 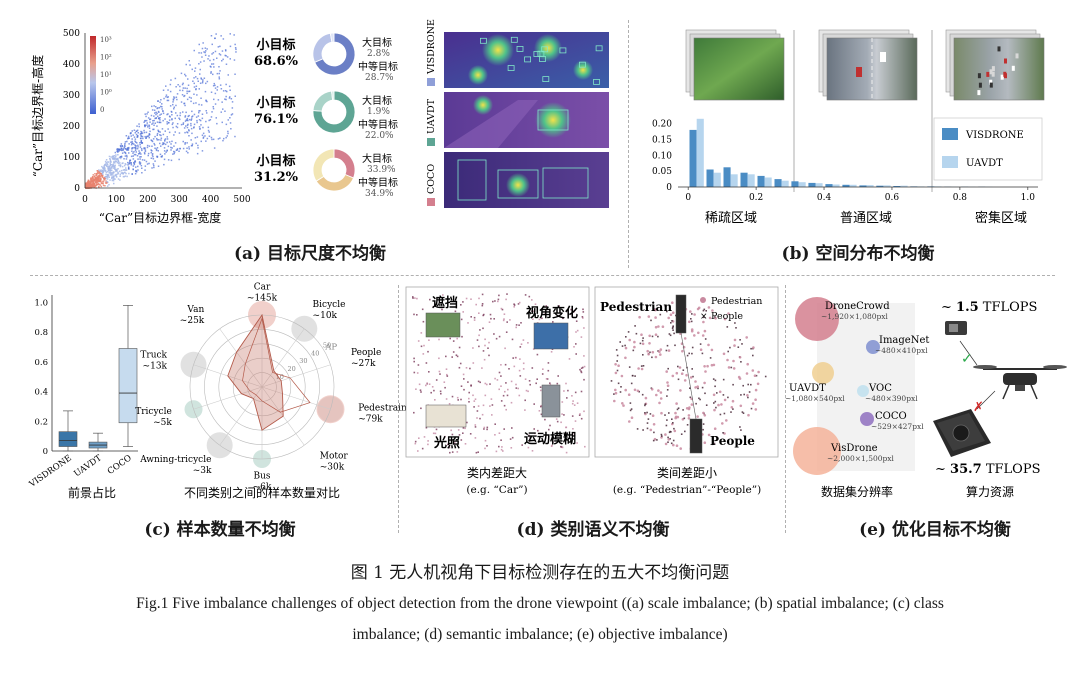 What do you see at coordinates (950, 134) in the screenshot?
I see `legend-visdrone-swatch` at bounding box center [950, 134].